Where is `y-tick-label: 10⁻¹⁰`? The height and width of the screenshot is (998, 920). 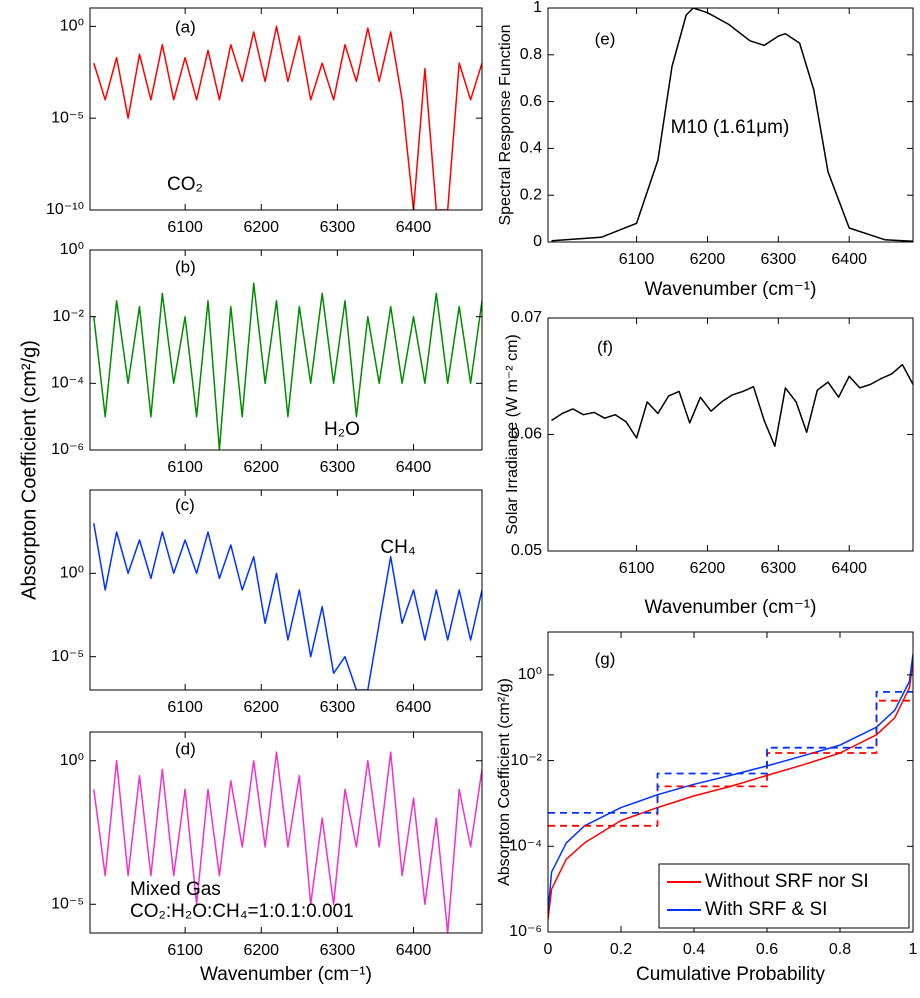
y-tick-label: 10⁻¹⁰ is located at coordinates (65, 209).